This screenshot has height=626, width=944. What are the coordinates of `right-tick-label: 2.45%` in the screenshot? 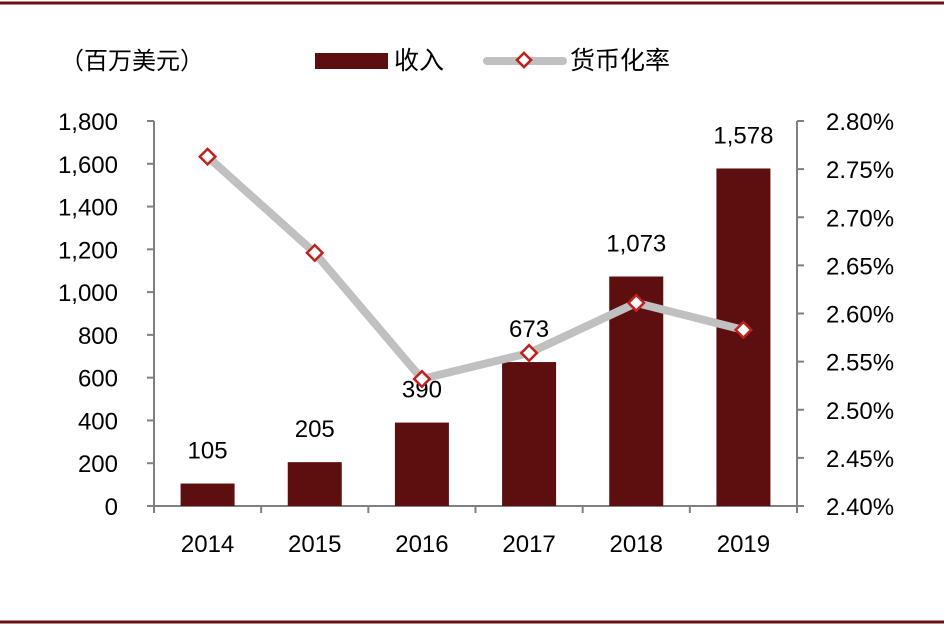 It's located at (860, 459).